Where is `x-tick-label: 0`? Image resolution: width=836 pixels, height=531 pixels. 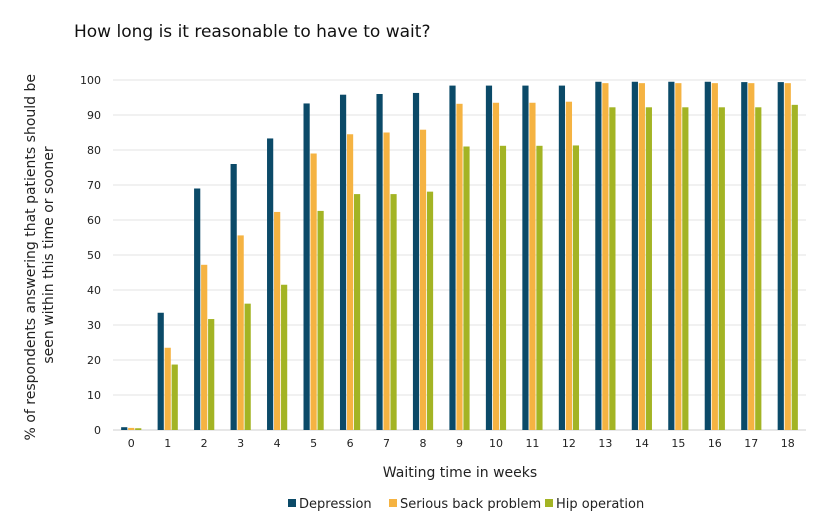
x-tick-label: 0 is located at coordinates (131, 443).